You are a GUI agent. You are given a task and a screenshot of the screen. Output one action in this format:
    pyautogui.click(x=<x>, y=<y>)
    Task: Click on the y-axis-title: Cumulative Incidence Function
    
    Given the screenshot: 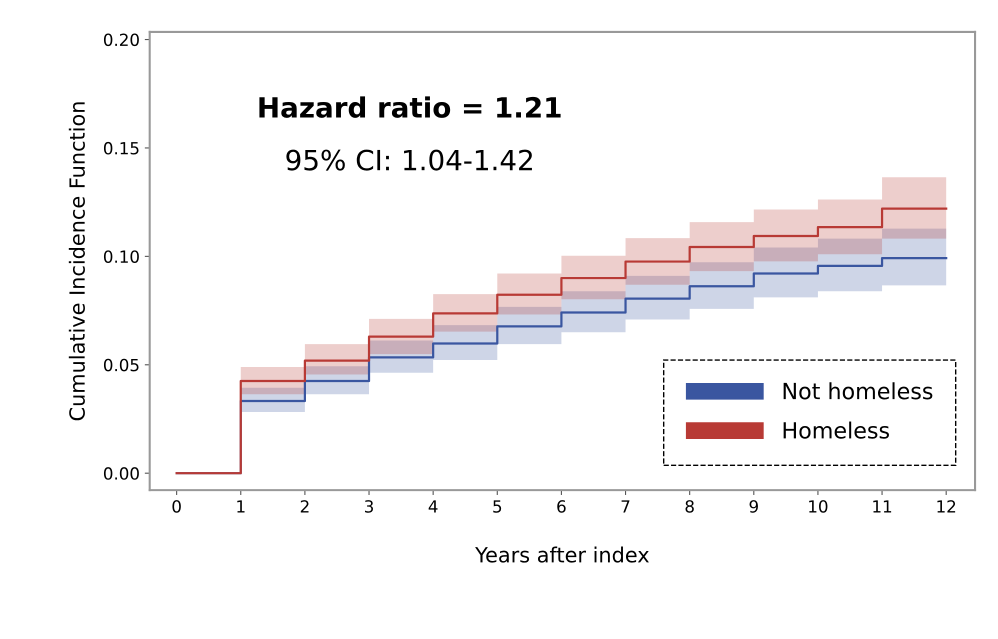 What is the action you would take?
    pyautogui.click(x=76, y=261)
    